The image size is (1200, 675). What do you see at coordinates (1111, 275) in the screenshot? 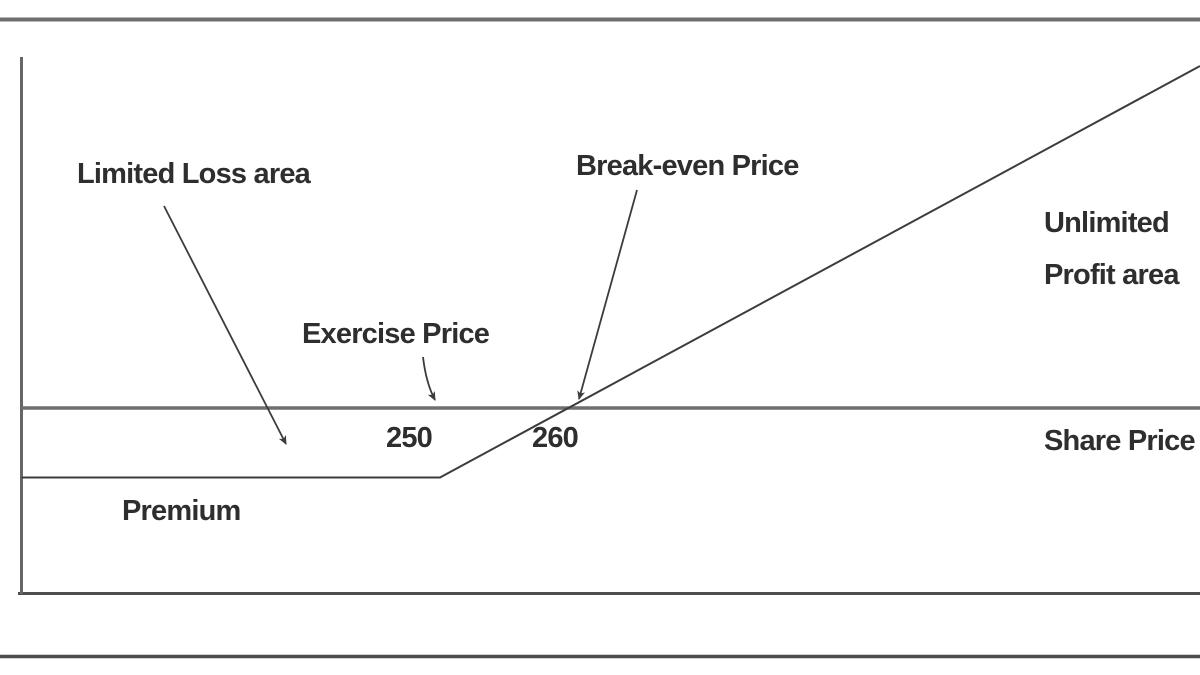
I see `unlimited-profit-line2: Profit area` at bounding box center [1111, 275].